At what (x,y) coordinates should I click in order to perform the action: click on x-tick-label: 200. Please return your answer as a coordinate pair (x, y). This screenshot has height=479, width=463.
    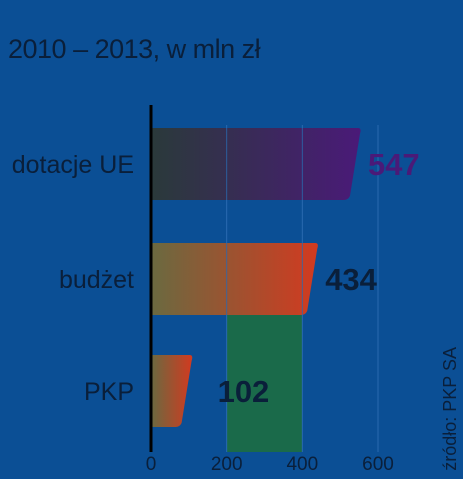
    Looking at the image, I should click on (227, 464).